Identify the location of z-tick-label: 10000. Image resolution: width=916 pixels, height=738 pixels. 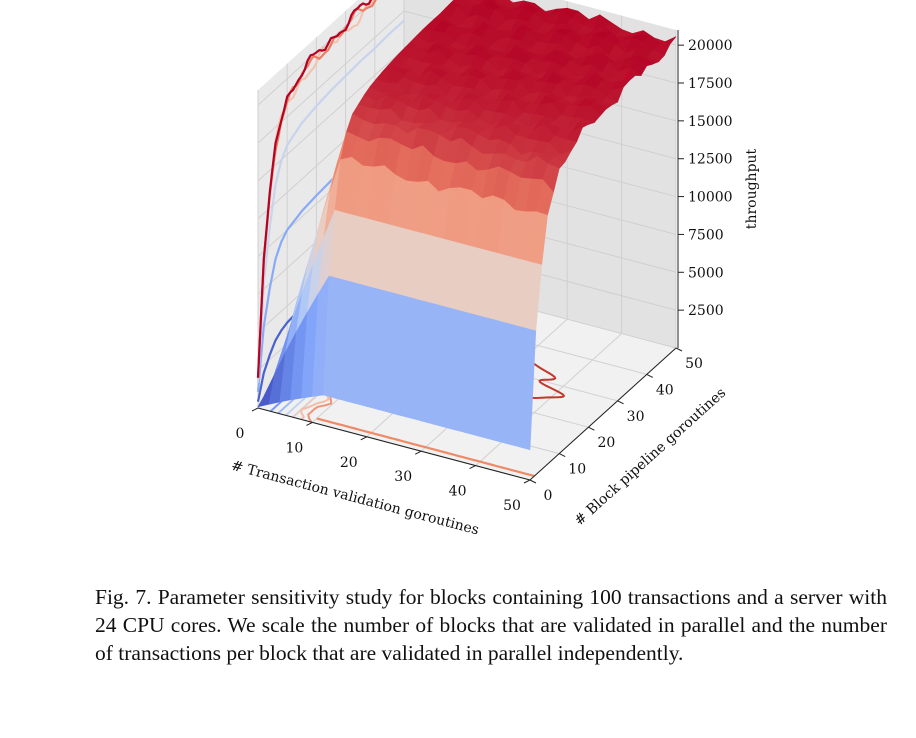
(710, 198).